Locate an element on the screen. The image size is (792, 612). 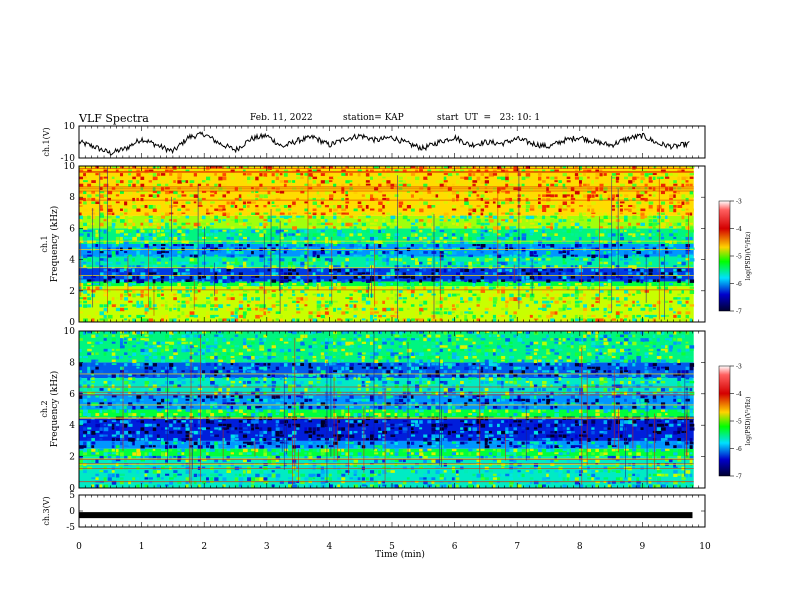
x-tick-label: 9 is located at coordinates (643, 547).